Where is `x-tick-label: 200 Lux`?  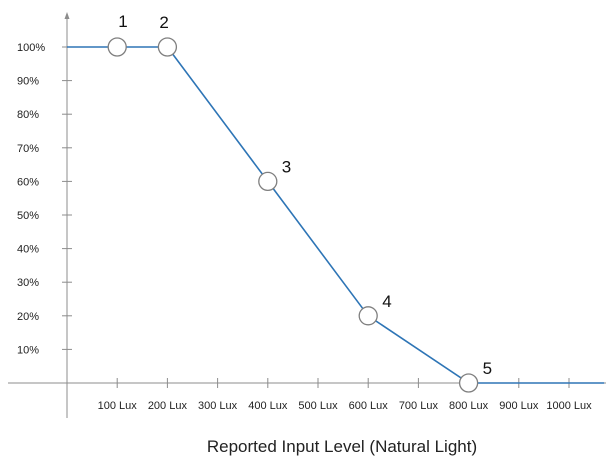 x-tick-label: 200 Lux is located at coordinates (168, 406).